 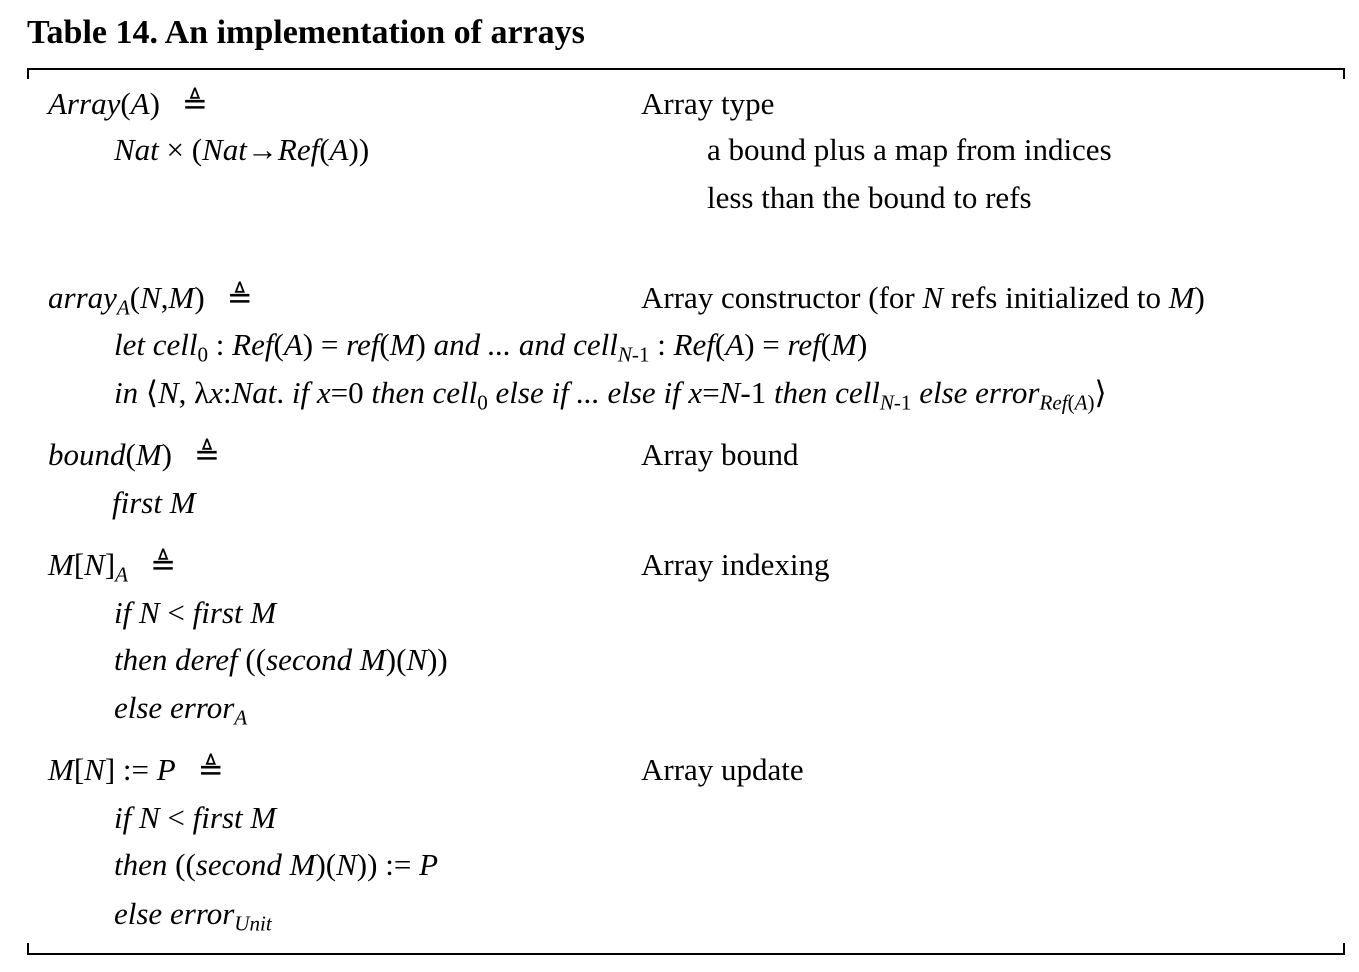 What do you see at coordinates (181, 710) in the screenshot?
I see `body-indexing-else: else errorA` at bounding box center [181, 710].